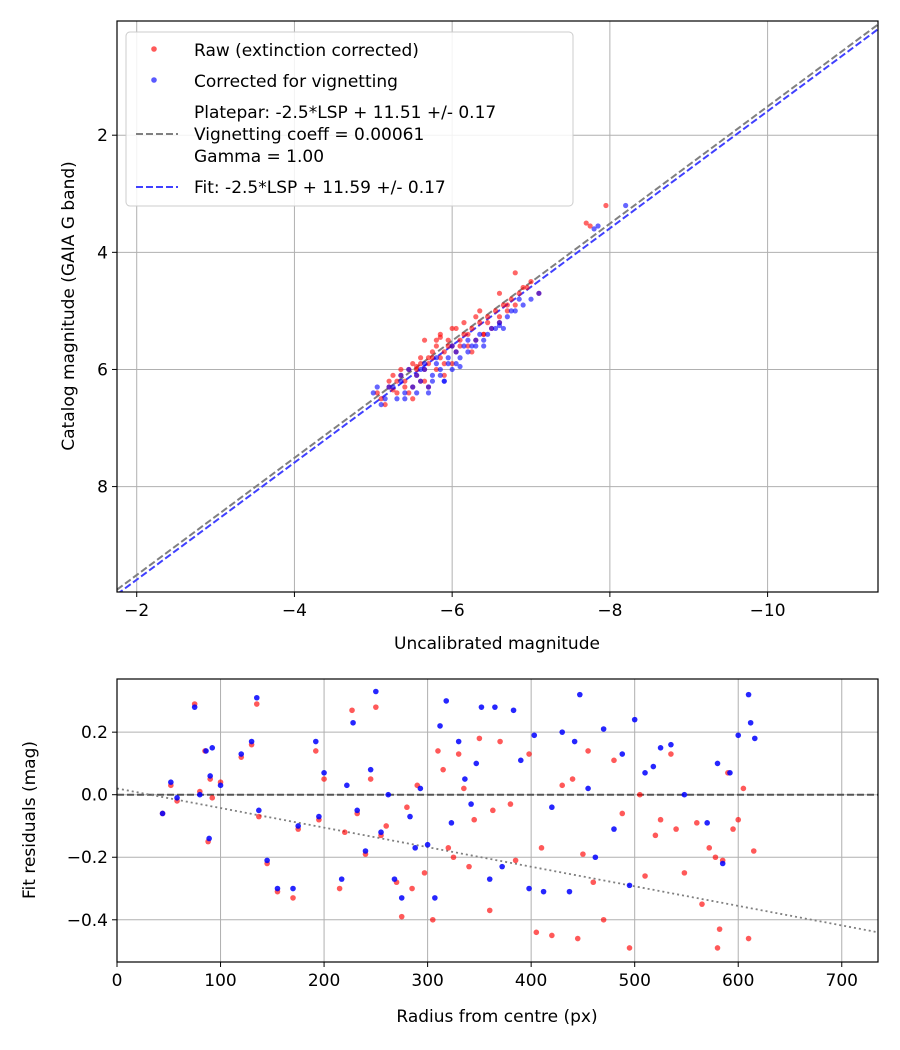  I want to click on bottom-x-axis-label: Radius from centre (px), so click(496, 1017).